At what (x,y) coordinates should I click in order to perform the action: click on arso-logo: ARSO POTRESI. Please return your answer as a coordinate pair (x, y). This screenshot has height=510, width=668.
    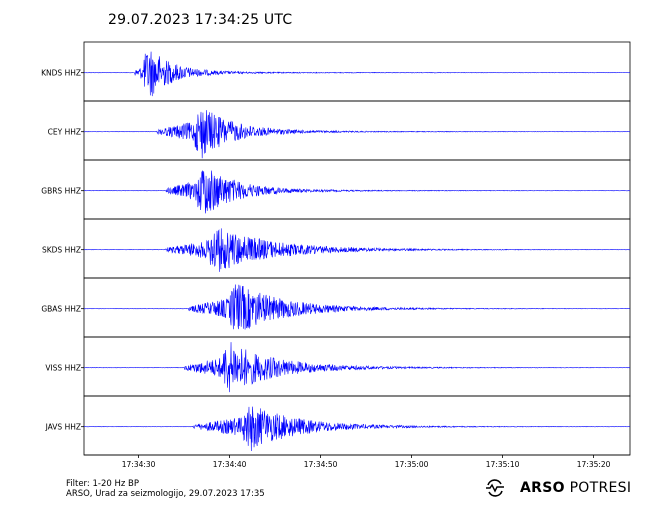
    Looking at the image, I should click on (557, 488).